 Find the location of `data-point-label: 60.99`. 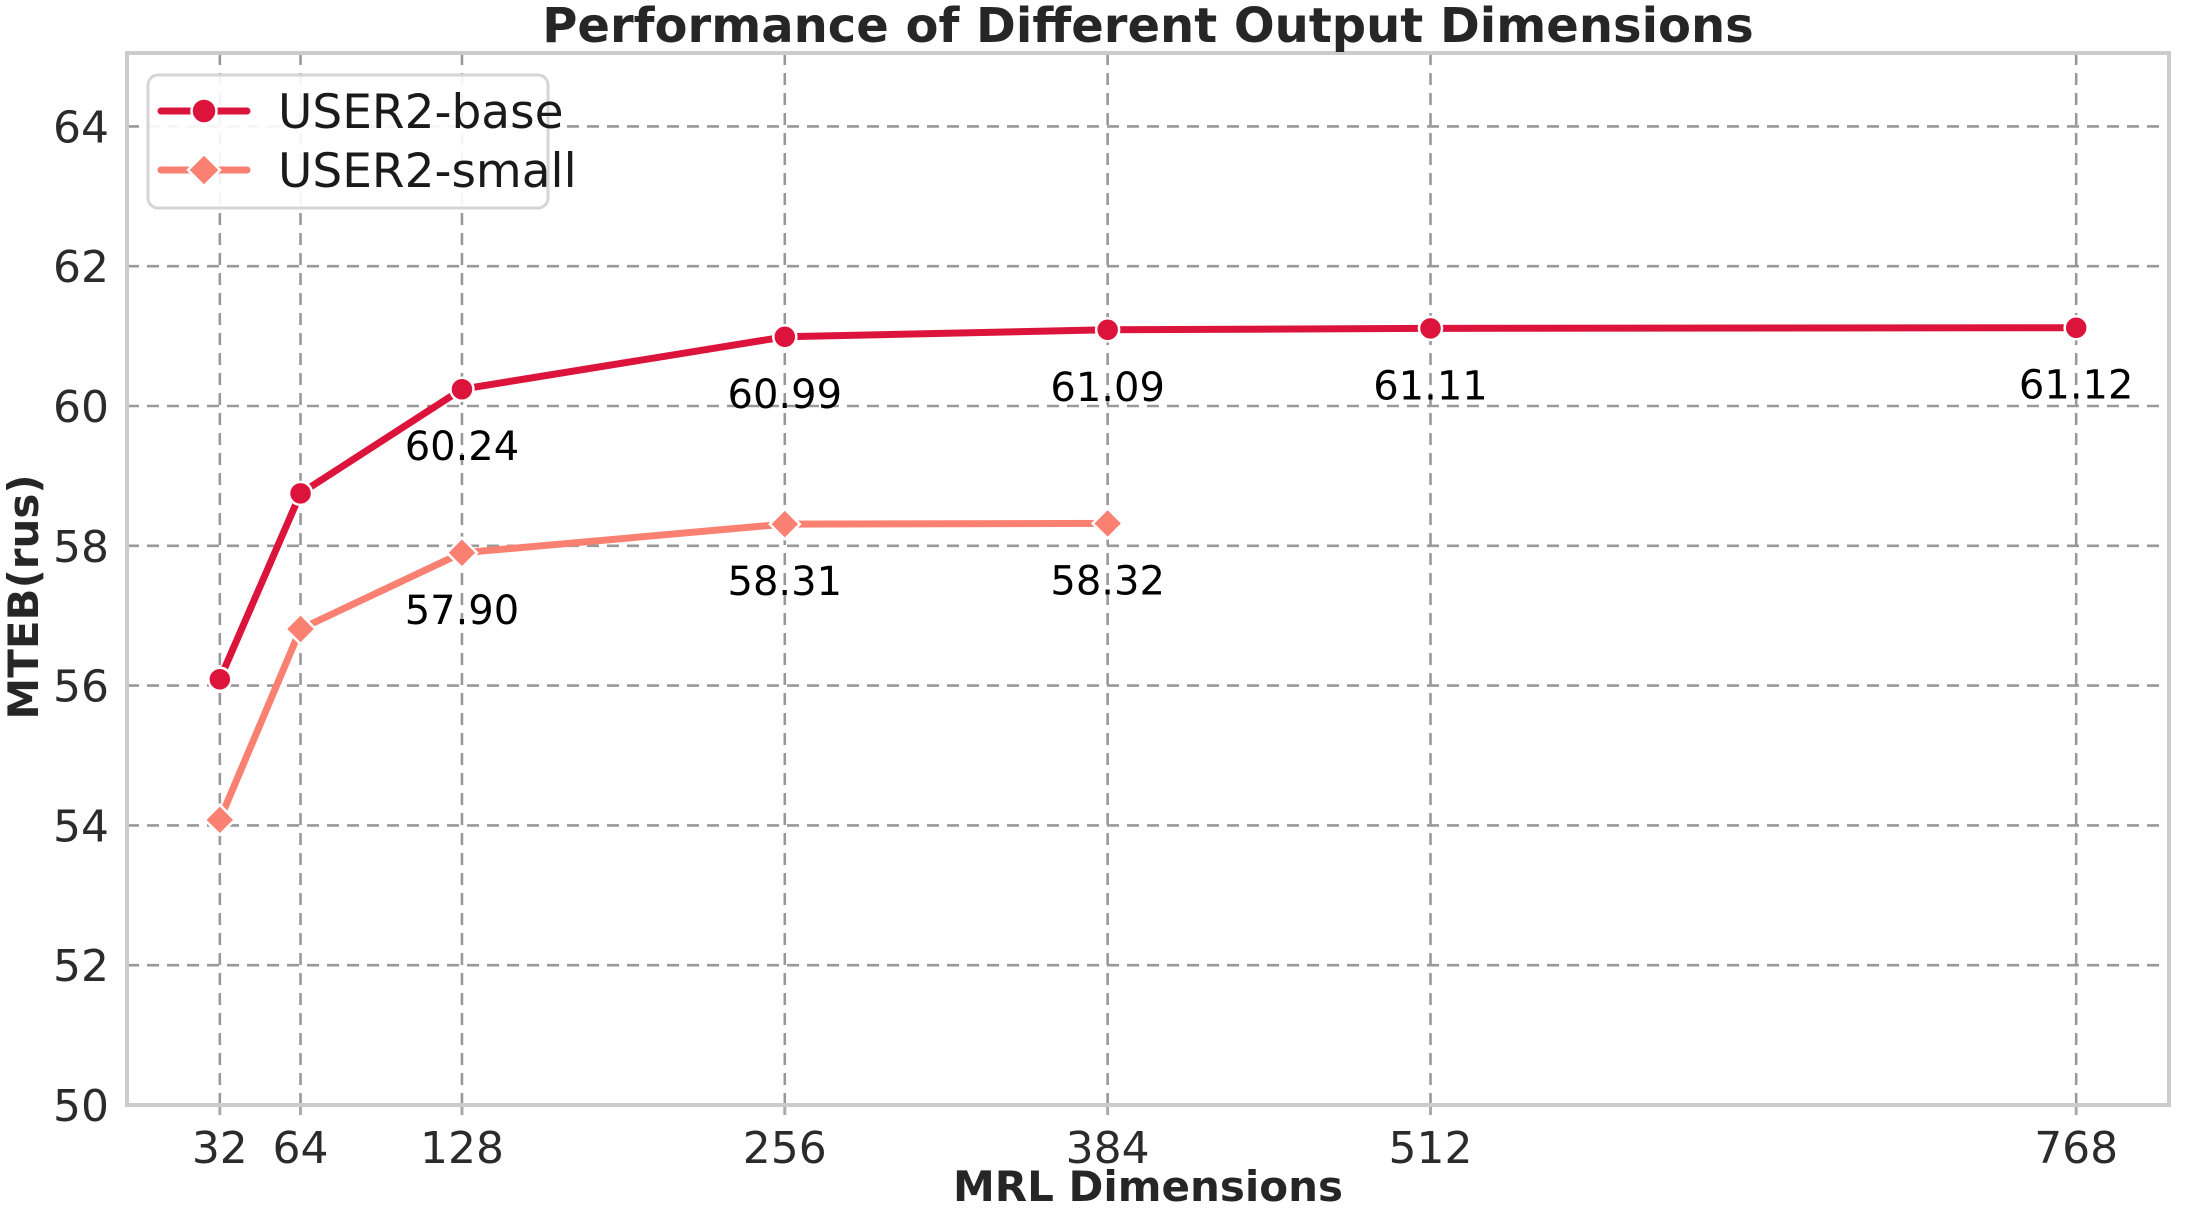

data-point-label: 60.99 is located at coordinates (785, 395).